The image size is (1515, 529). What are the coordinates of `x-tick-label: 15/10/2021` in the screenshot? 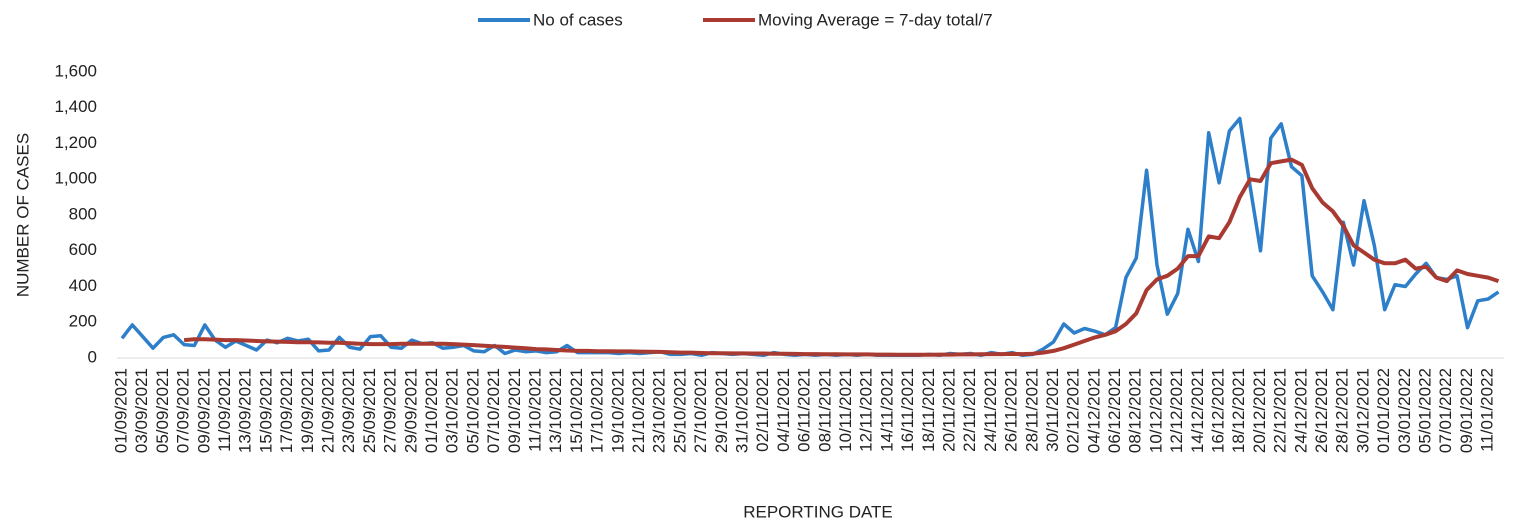 It's located at (576, 410).